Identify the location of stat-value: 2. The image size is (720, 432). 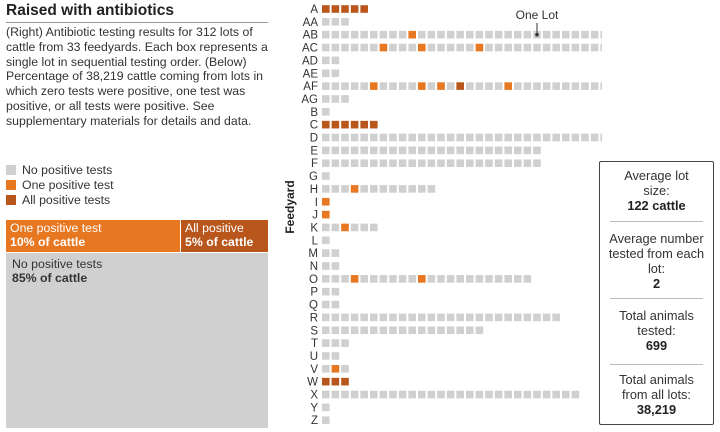
(656, 283).